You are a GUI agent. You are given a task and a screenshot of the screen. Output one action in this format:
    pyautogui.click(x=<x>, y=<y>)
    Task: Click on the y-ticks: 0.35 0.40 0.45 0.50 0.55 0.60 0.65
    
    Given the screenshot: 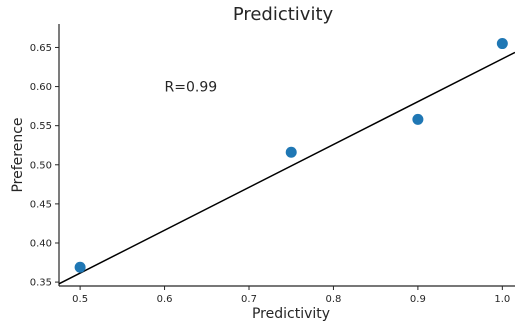 What is the action you would take?
    pyautogui.click(x=44, y=166)
    